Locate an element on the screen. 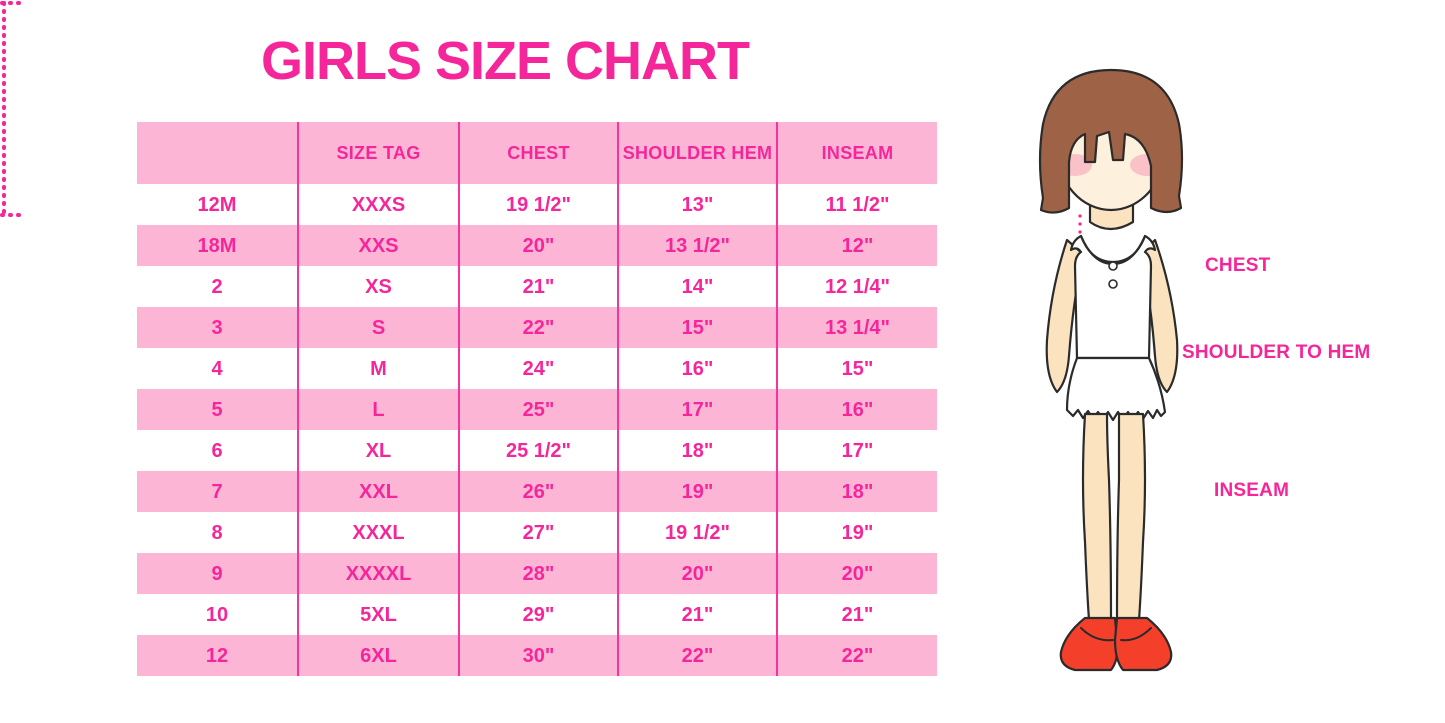 The image size is (1445, 723). table-row: 8 XXXL 27" 19 1/2" 19" is located at coordinates (537, 532).